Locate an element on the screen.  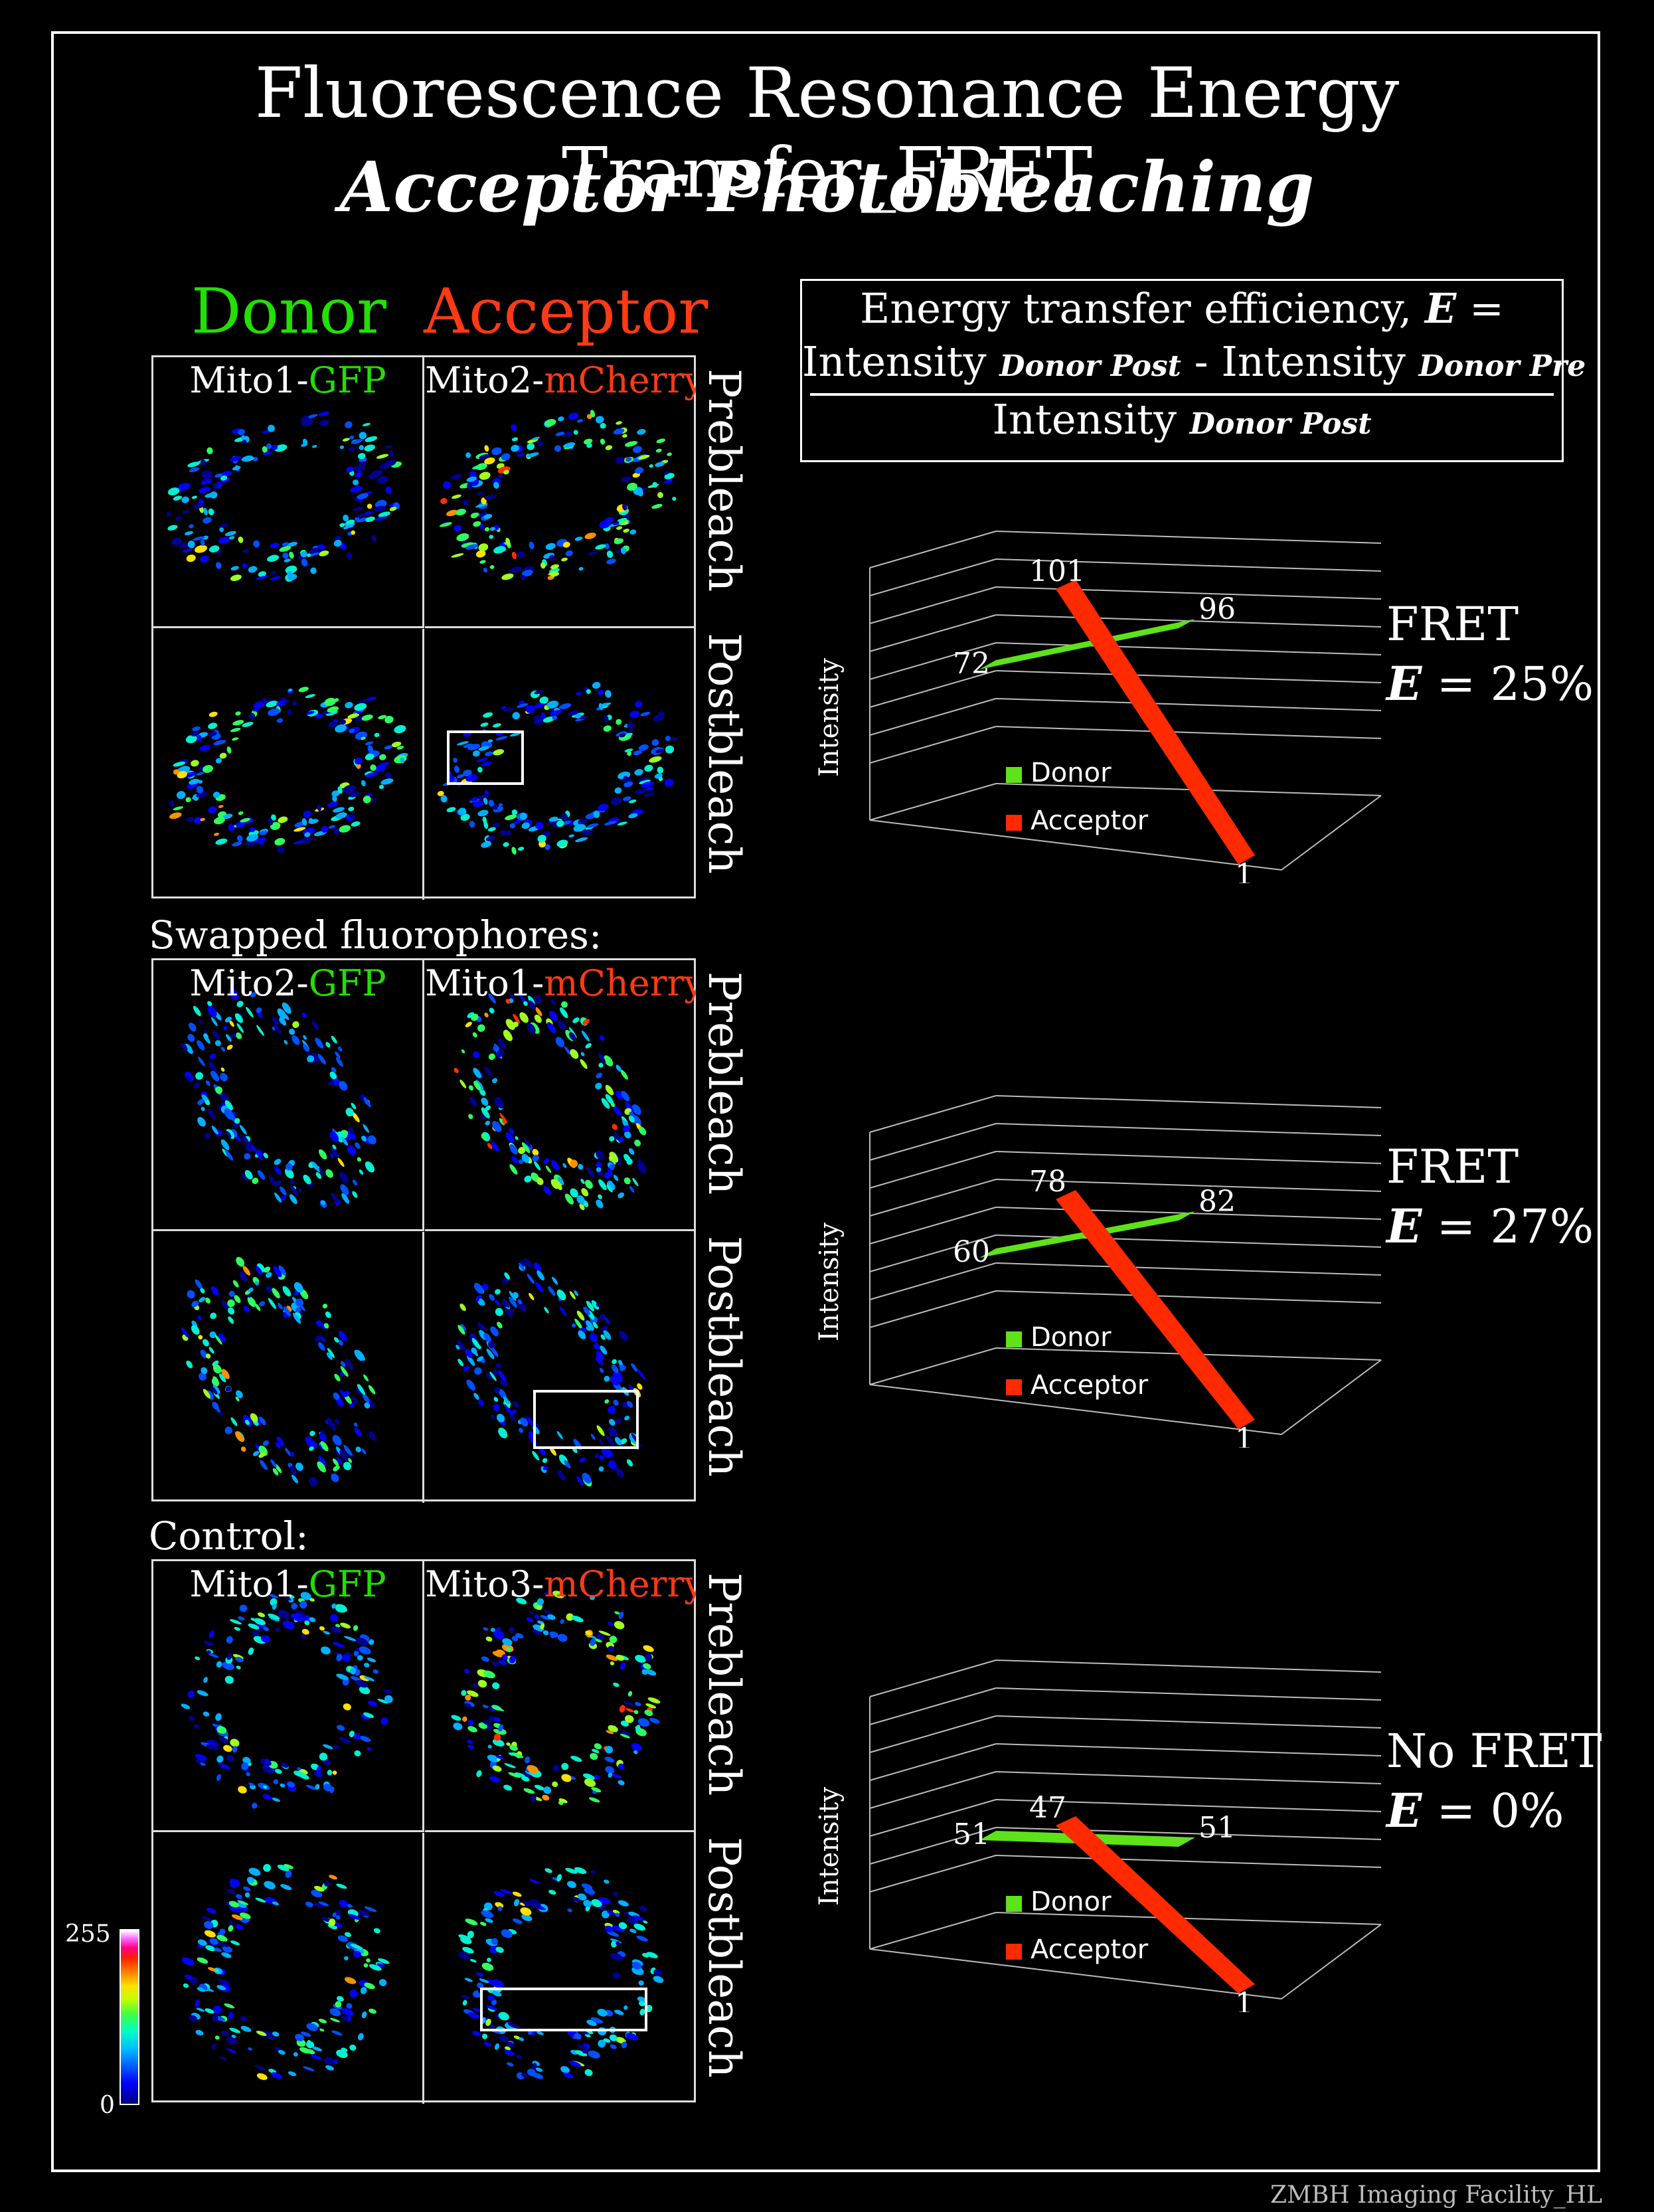
donor-pre-value: 51 is located at coordinates (971, 1834).